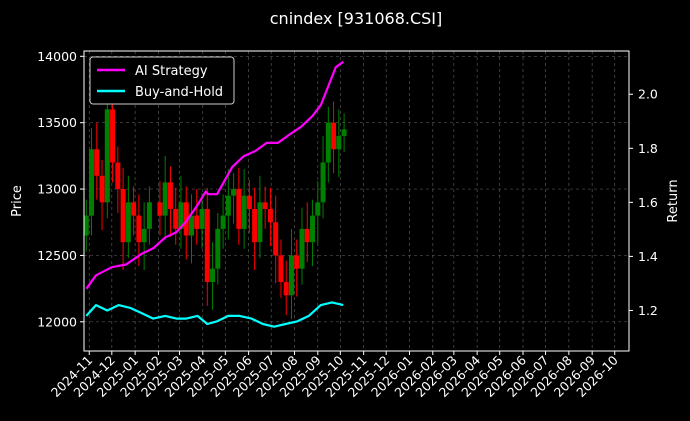  I want to click on legend: AI Strategy Buy-and-Hold, so click(162, 80).